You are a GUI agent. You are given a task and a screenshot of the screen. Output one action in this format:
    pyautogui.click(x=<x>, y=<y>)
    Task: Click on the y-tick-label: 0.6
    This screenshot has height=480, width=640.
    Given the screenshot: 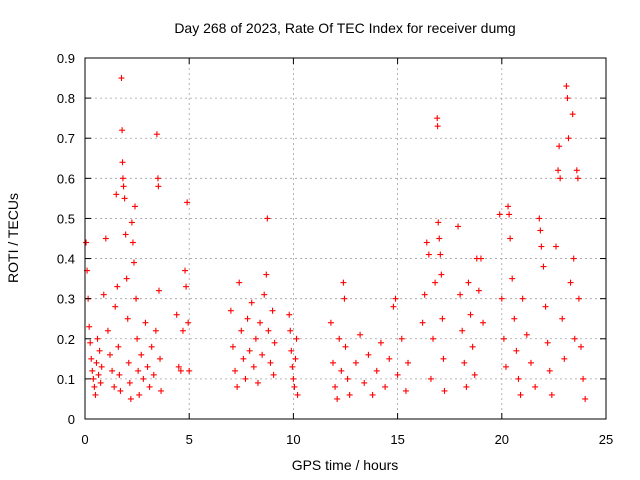 What is the action you would take?
    pyautogui.click(x=66, y=178)
    